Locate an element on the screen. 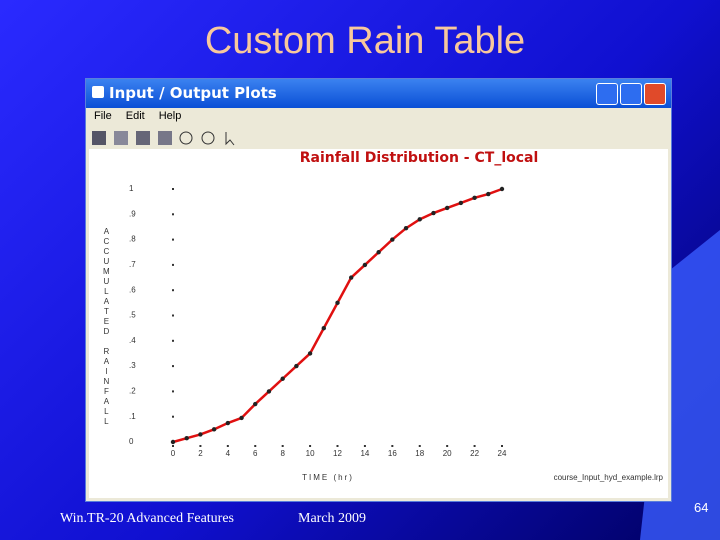 The image size is (720, 540). x-tick-label: 6 is located at coordinates (255, 453).